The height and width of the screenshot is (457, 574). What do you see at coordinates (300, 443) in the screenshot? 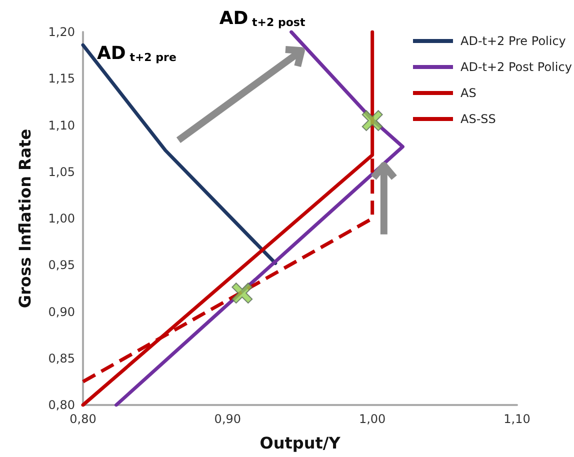
I see `x-axis-title: Output/Y` at bounding box center [300, 443].